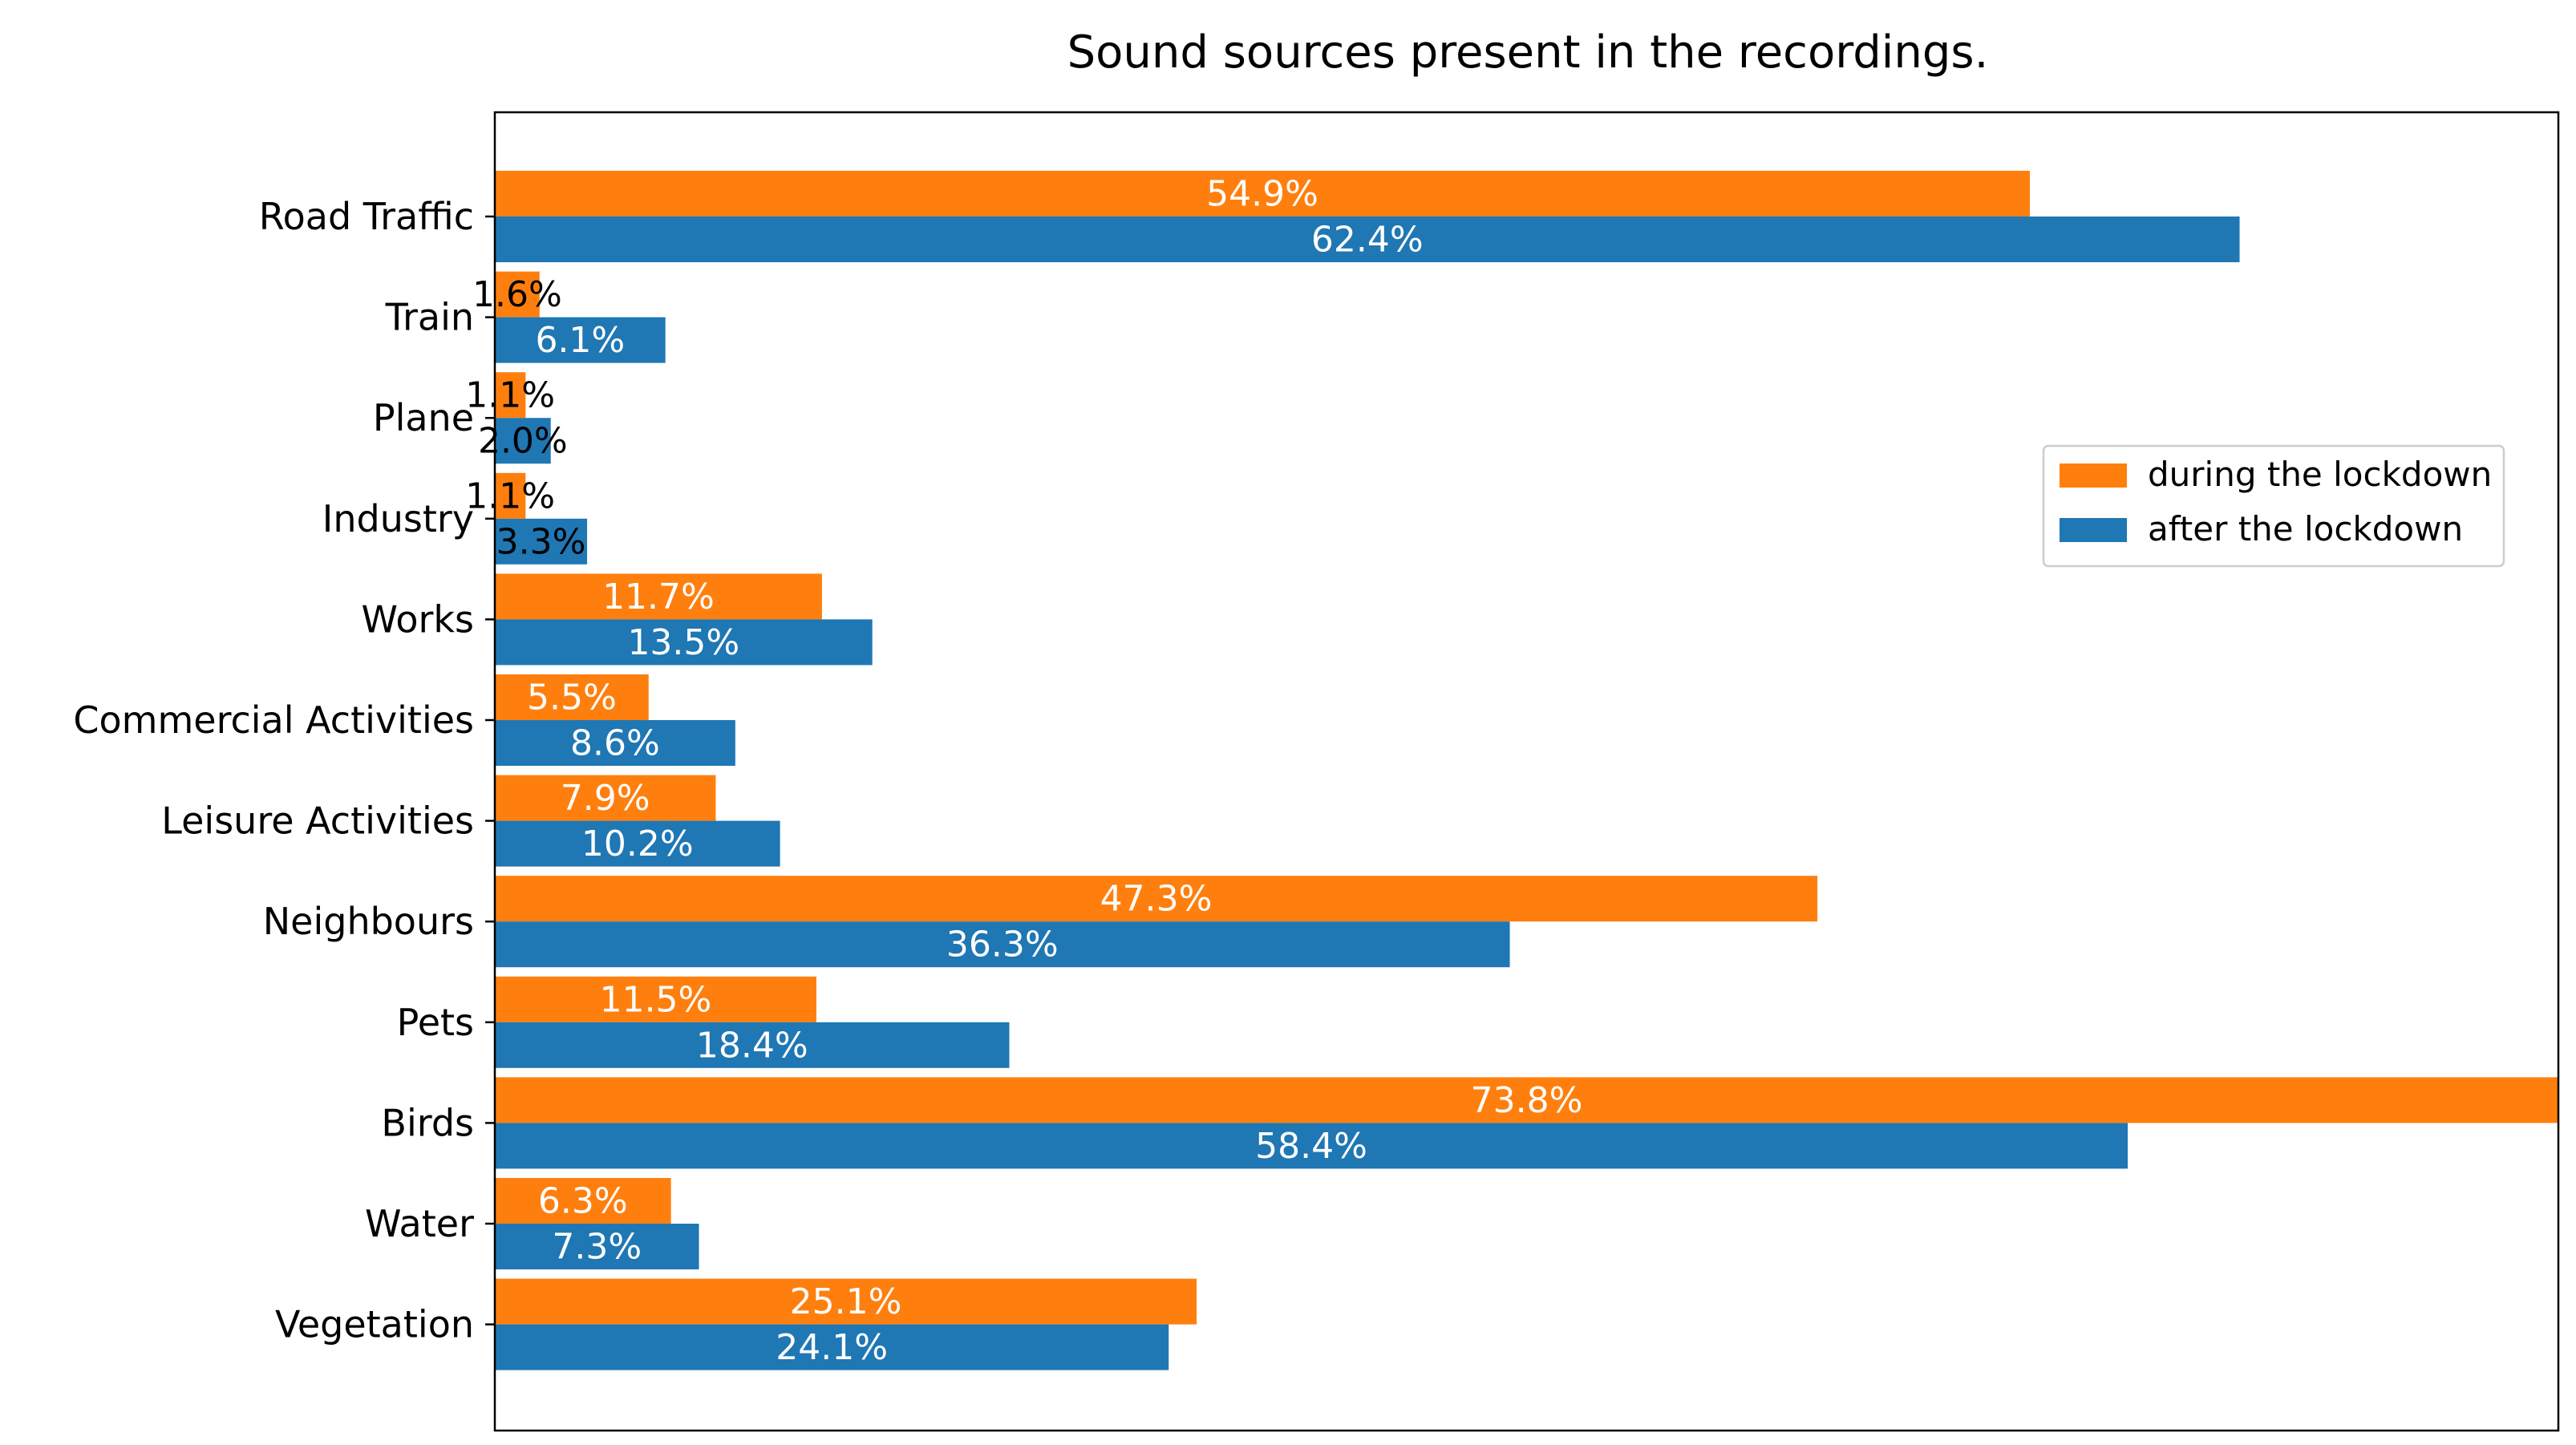 Image resolution: width=2576 pixels, height=1445 pixels. Describe the element at coordinates (273, 720) in the screenshot. I see `y-tick-label-commercial-activities: Commercial Activities` at that location.